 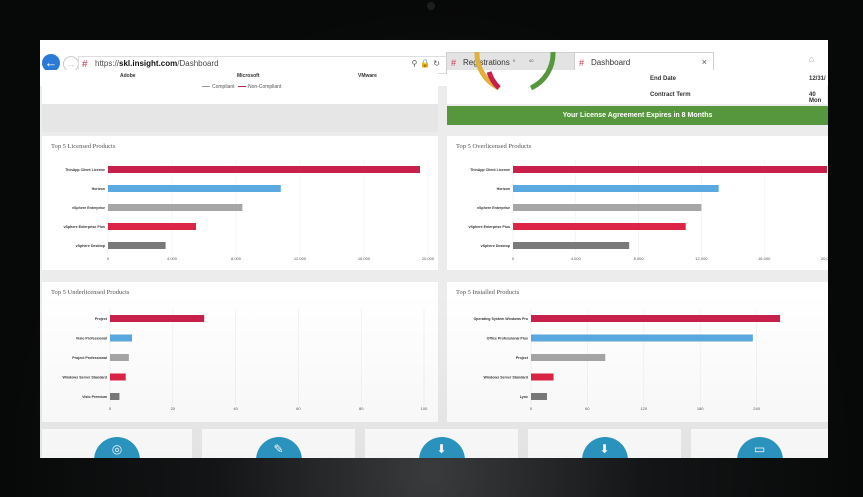 What do you see at coordinates (206, 87) in the screenshot?
I see `legend-swatch` at bounding box center [206, 87].